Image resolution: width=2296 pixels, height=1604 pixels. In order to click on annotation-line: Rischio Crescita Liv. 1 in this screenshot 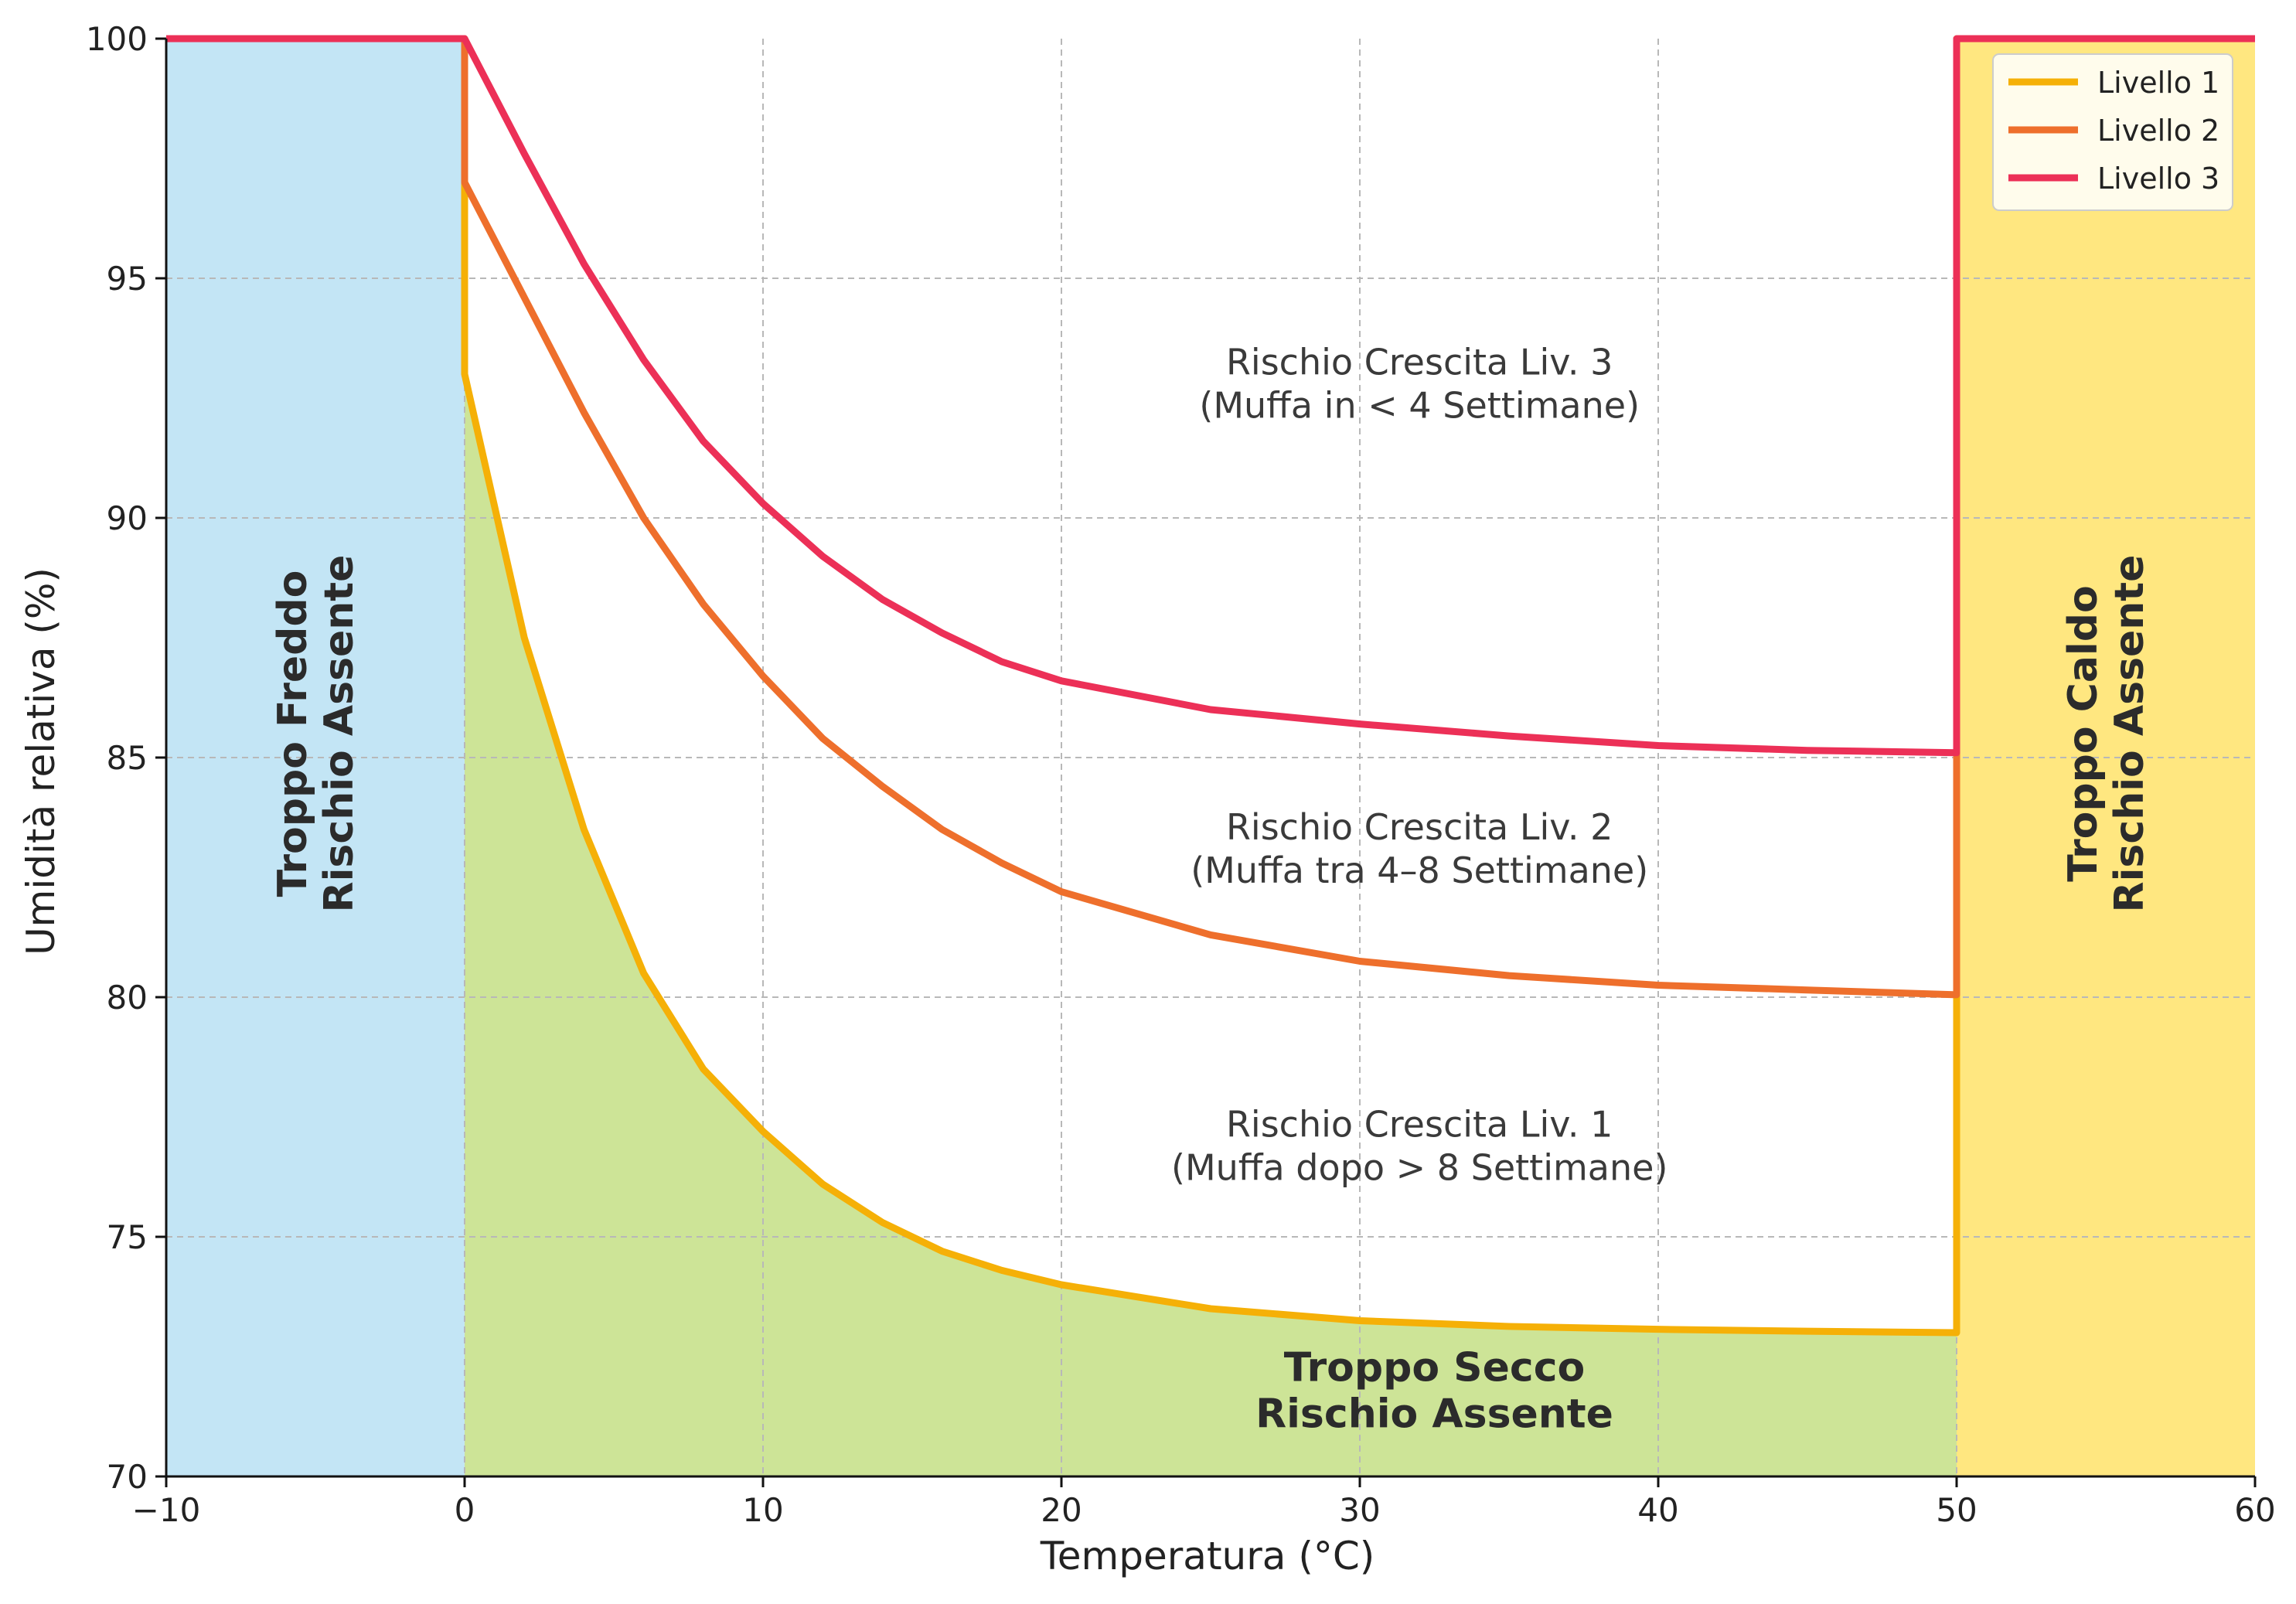, I will do `click(1419, 1124)`.